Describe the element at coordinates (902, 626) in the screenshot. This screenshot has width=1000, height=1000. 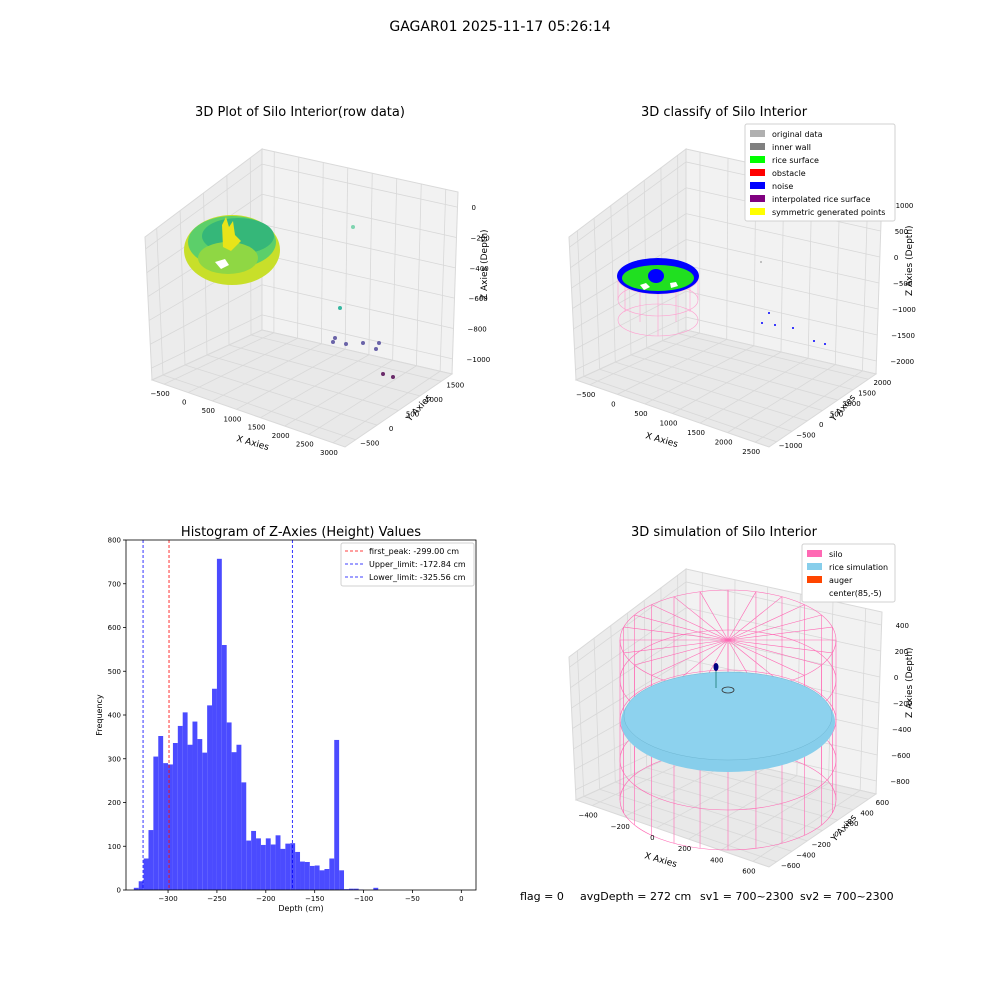
I see `z-tick-label: 400` at that location.